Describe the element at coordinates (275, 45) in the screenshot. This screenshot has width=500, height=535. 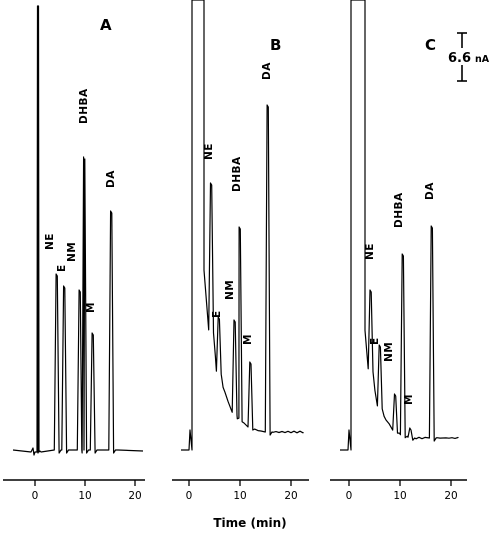
I see `panel-label: B` at that location.